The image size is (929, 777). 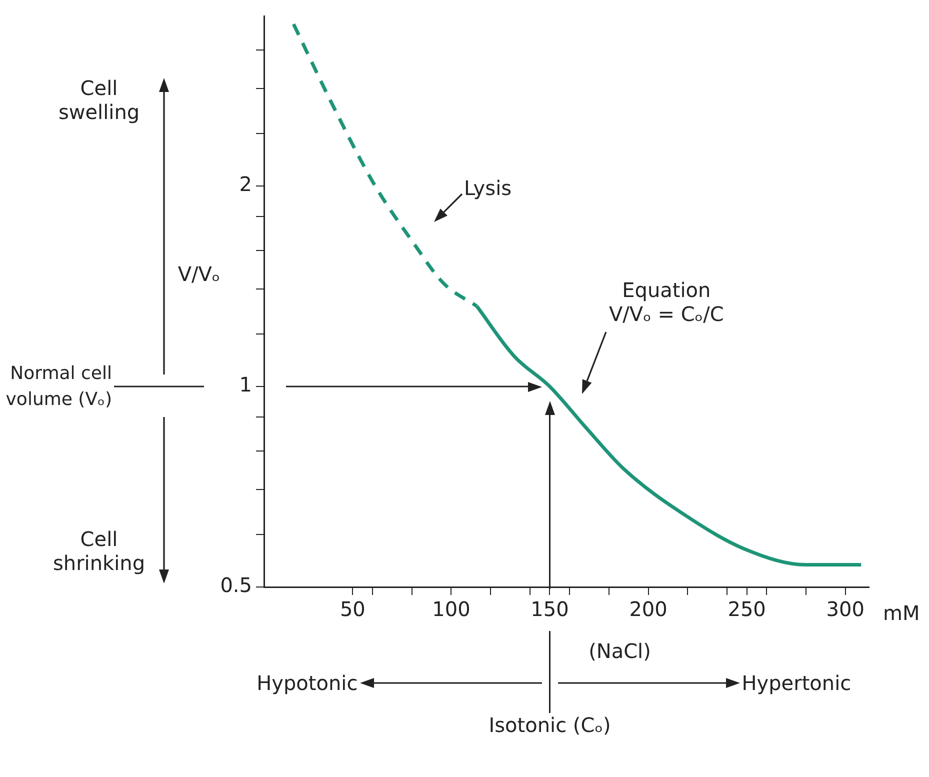 What do you see at coordinates (747, 609) in the screenshot?
I see `x-tick-label: 250` at bounding box center [747, 609].